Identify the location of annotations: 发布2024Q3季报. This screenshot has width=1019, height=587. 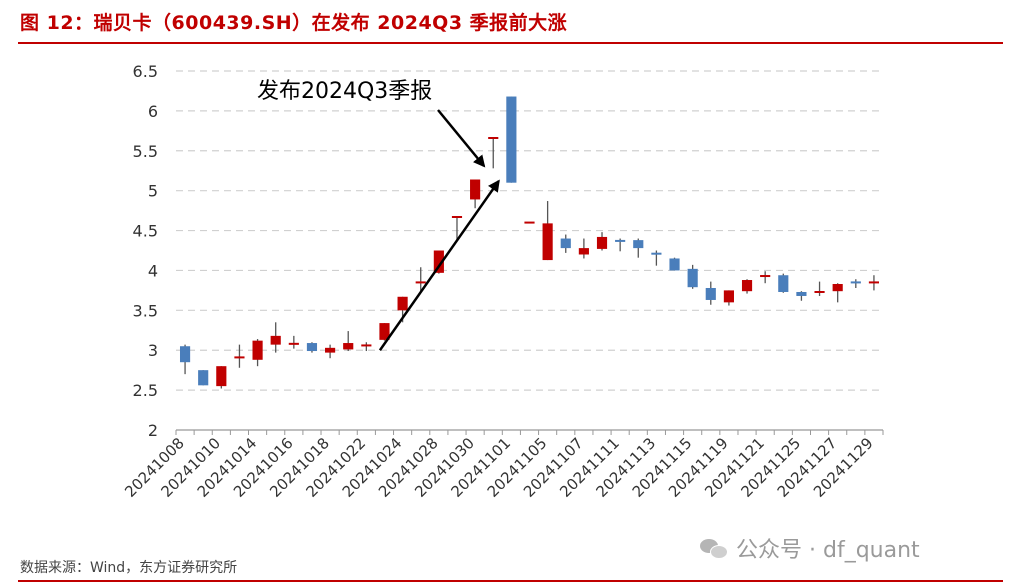
(378, 215).